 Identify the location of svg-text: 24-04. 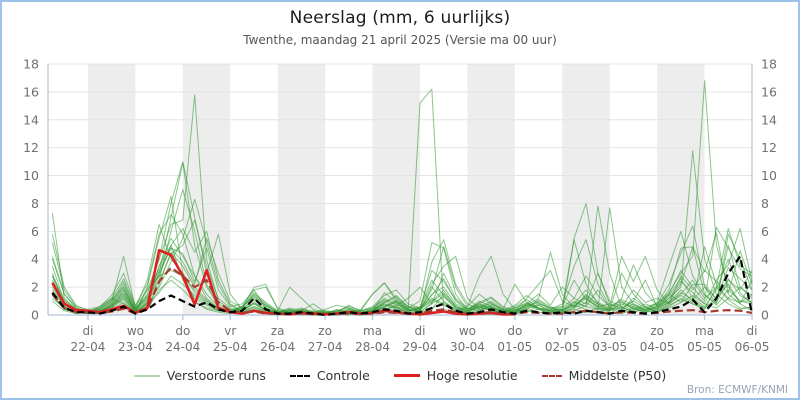
(182, 347).